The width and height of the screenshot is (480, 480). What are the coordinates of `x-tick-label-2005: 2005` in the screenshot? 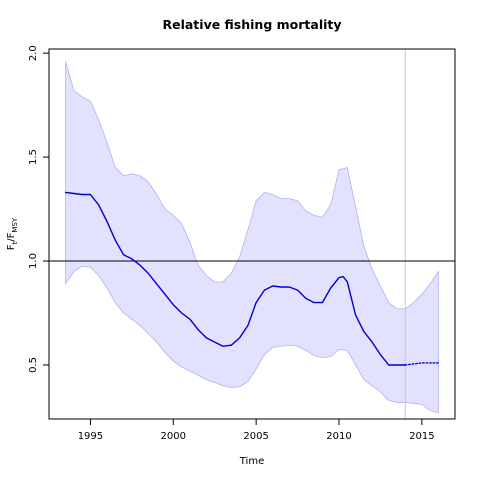 It's located at (255, 436).